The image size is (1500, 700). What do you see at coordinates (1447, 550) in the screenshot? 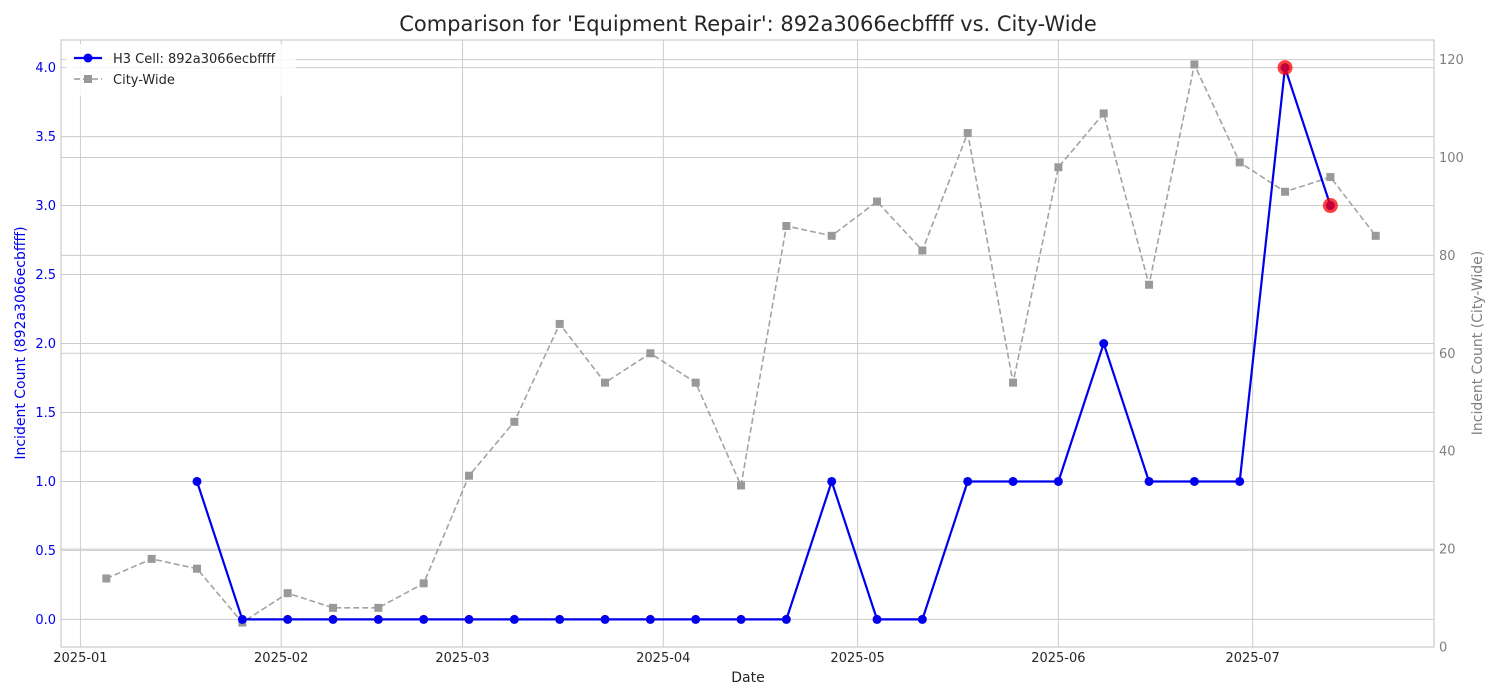
I see `y-right-tick-label-20: 20` at bounding box center [1447, 550].